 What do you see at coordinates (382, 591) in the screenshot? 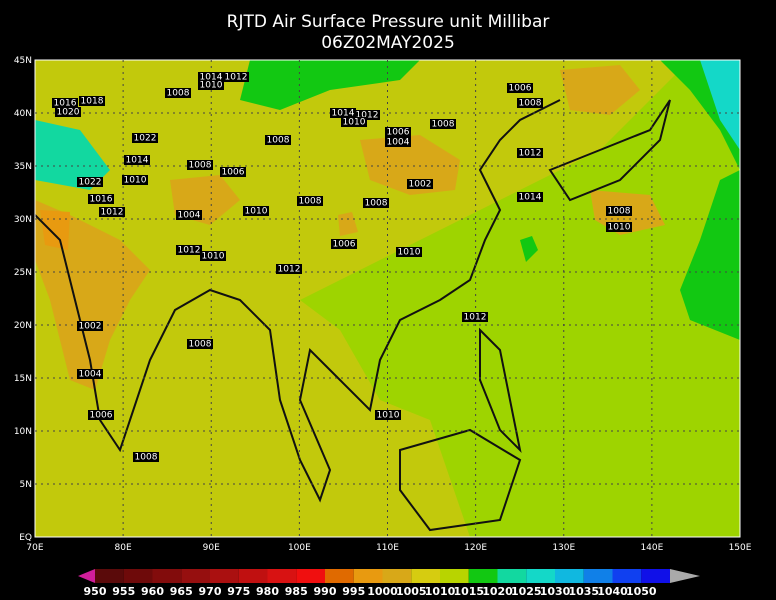
I see `colorbar-label: 1000` at bounding box center [382, 591].